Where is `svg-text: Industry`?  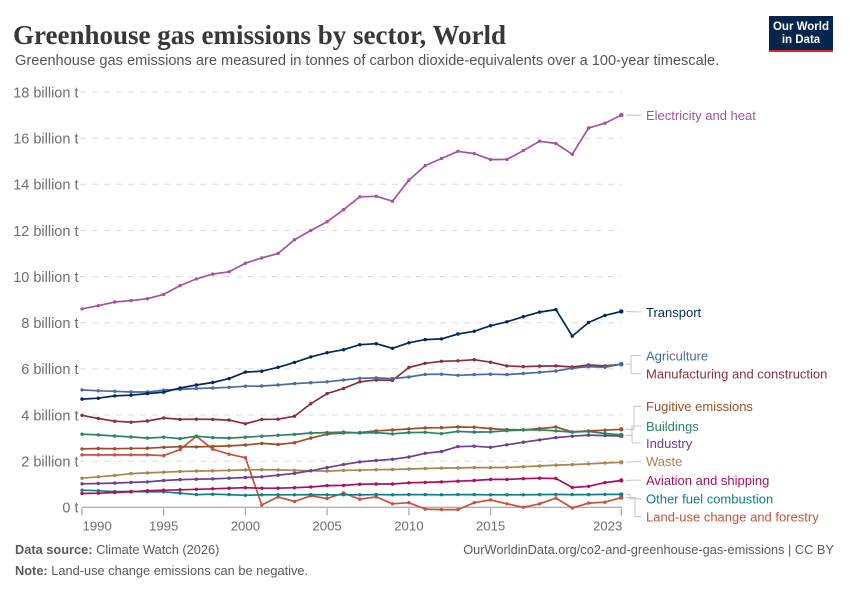
svg-text: Industry is located at coordinates (669, 443).